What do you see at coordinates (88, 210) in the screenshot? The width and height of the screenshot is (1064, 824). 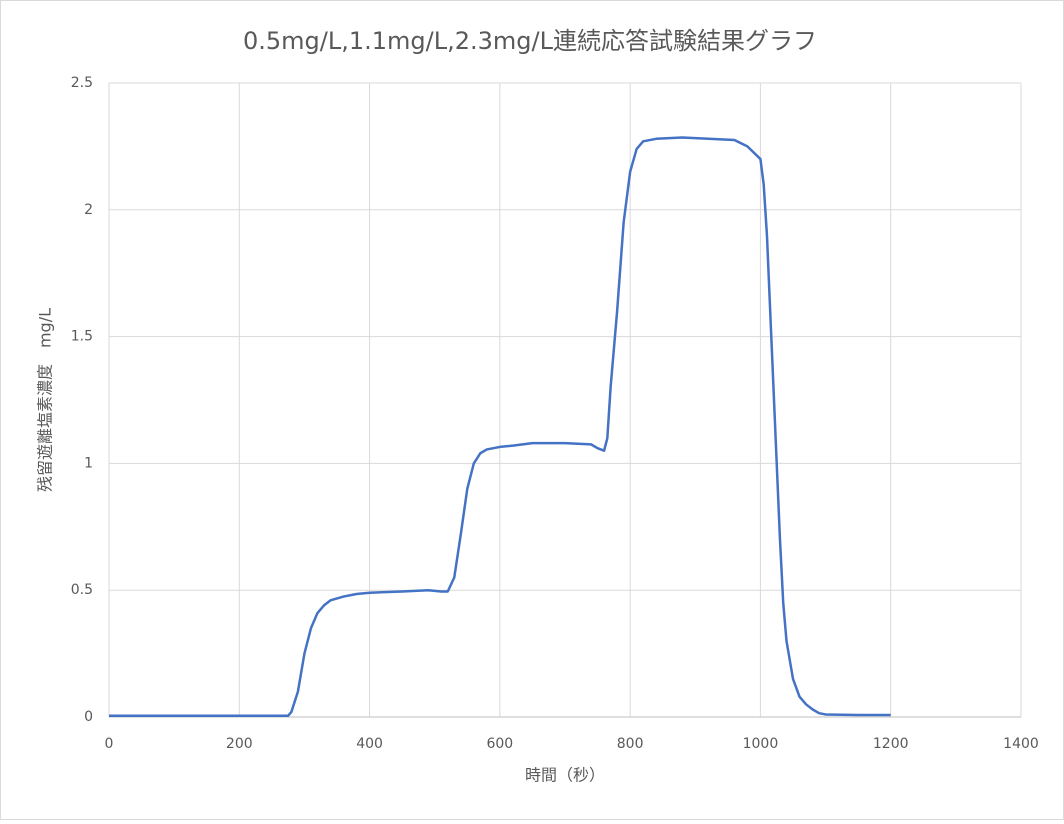 I see `y-tick-label: 2` at bounding box center [88, 210].